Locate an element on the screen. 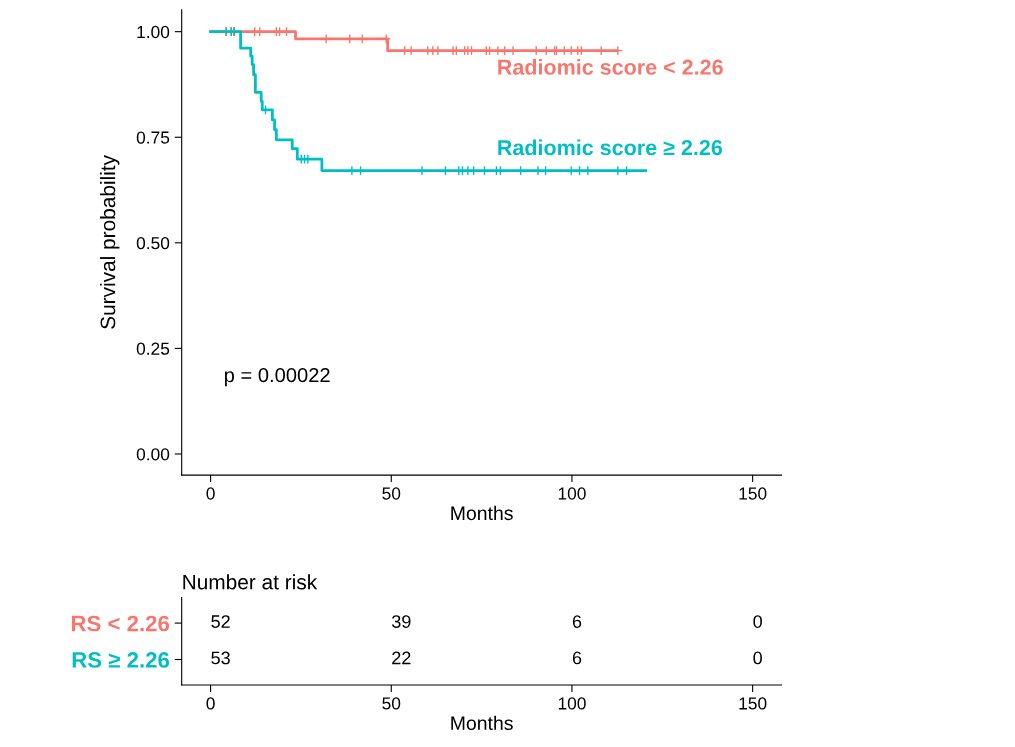 This screenshot has height=747, width=1015. y-tick-label: 0.50 is located at coordinates (153, 243).